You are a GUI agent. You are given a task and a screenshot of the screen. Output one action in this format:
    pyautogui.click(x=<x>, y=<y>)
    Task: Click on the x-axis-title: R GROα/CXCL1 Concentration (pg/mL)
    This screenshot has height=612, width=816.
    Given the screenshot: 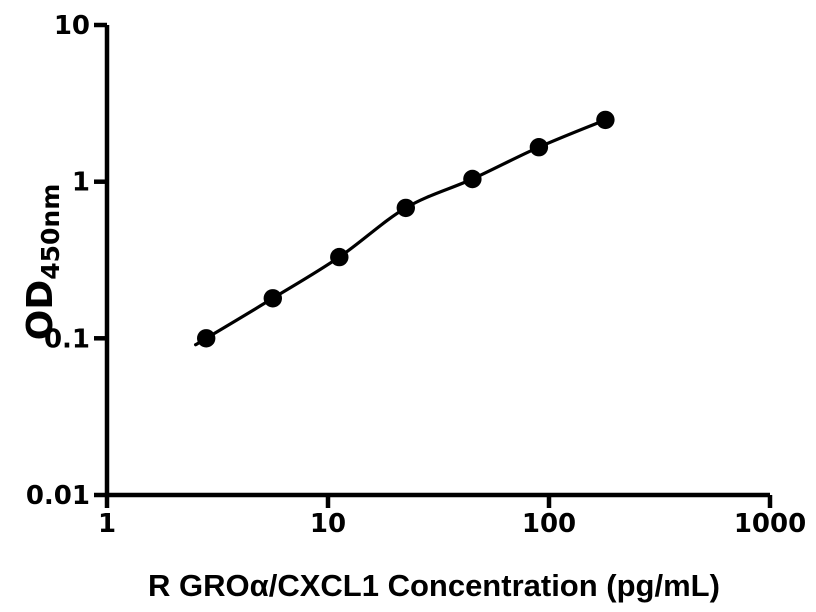 What is the action you would take?
    pyautogui.click(x=434, y=585)
    